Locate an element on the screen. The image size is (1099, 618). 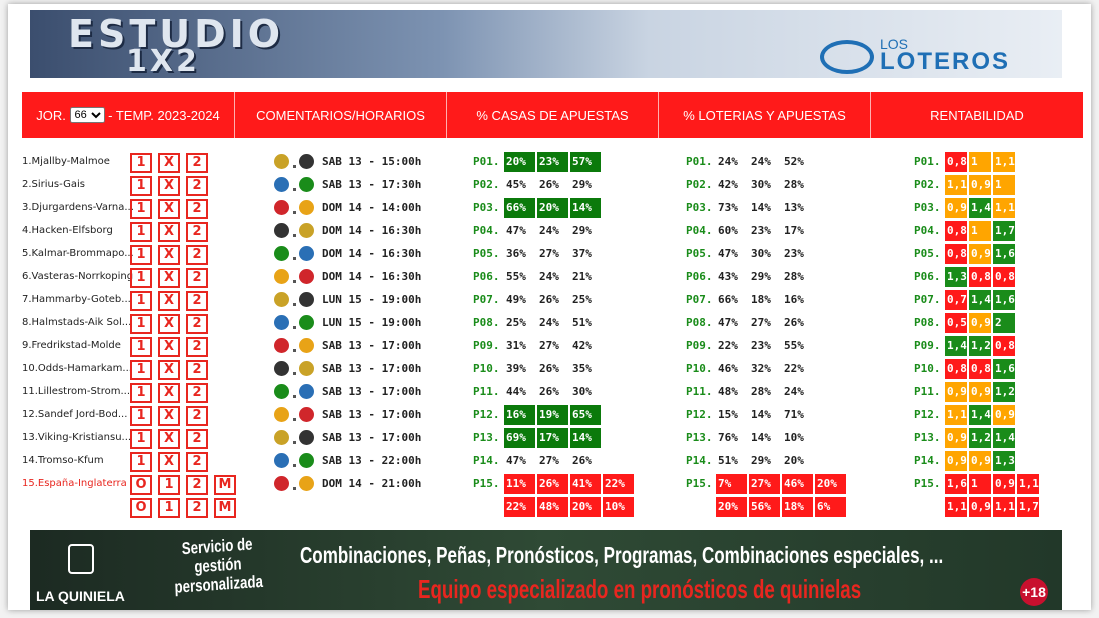
casas-cell: 47% is located at coordinates (516, 460).